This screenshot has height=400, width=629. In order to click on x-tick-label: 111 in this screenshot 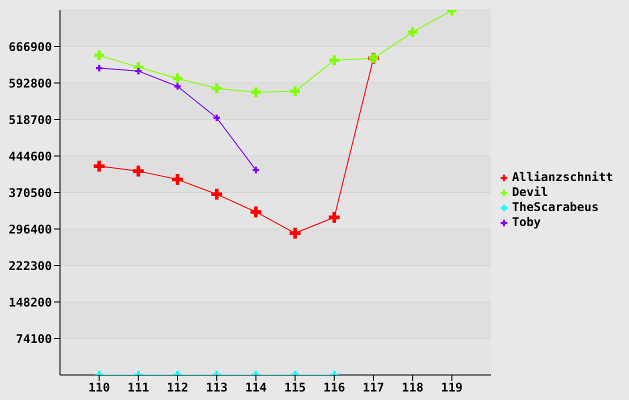, I will do `click(139, 387)`.